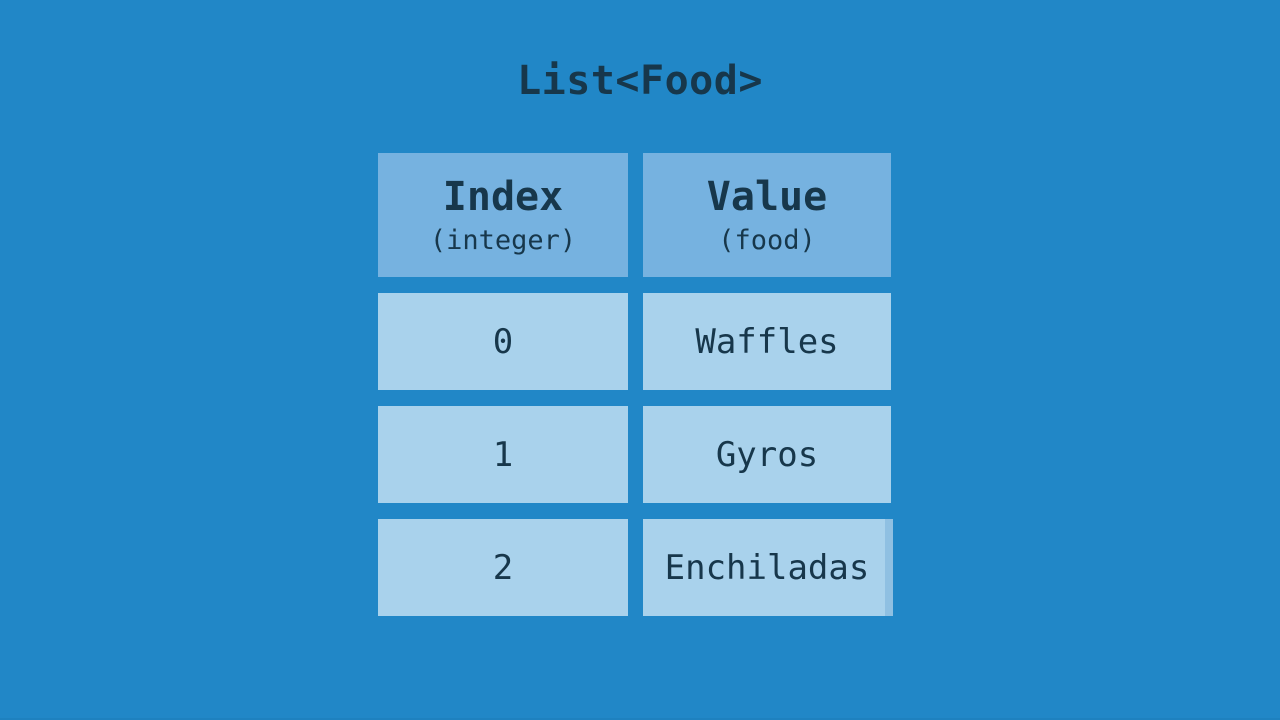 The image size is (1280, 720). Describe the element at coordinates (503, 196) in the screenshot. I see `column-header-index-label: Index` at that location.